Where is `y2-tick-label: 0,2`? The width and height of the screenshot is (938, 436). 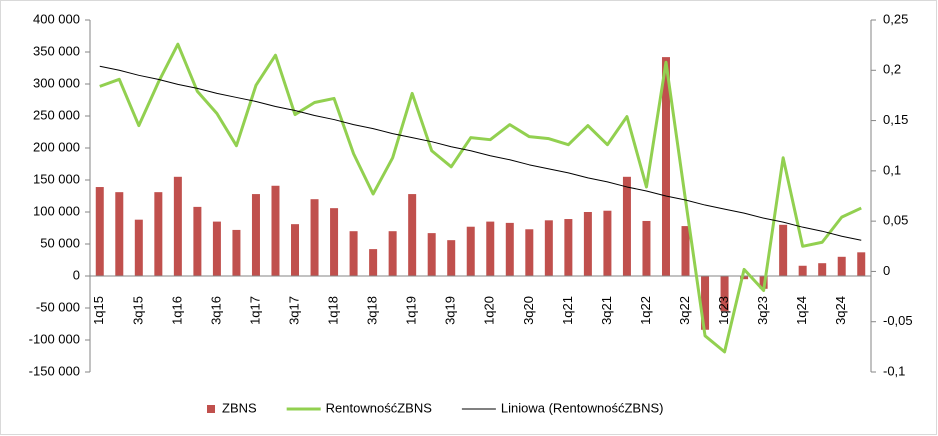 y2-tick-label: 0,2 is located at coordinates (892, 69).